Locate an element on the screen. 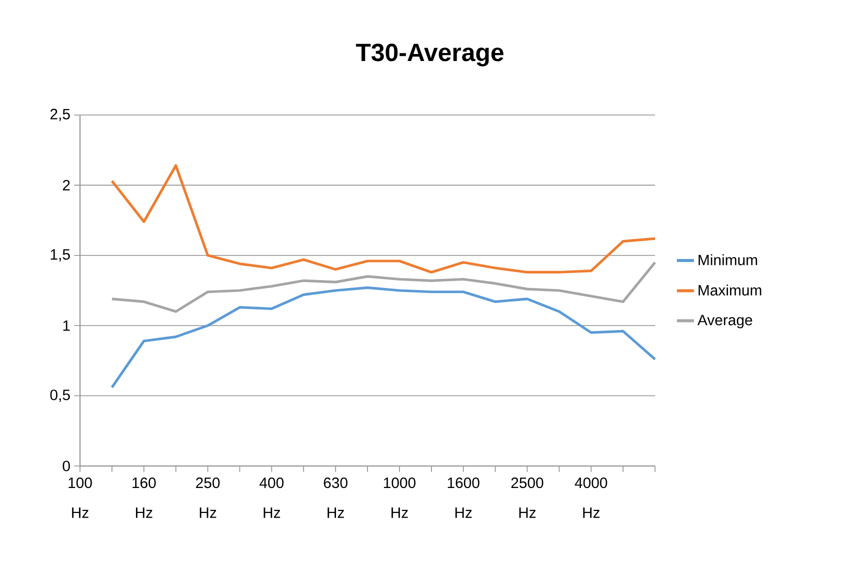 This screenshot has height=562, width=864. category-label: 250 Hz is located at coordinates (208, 498).